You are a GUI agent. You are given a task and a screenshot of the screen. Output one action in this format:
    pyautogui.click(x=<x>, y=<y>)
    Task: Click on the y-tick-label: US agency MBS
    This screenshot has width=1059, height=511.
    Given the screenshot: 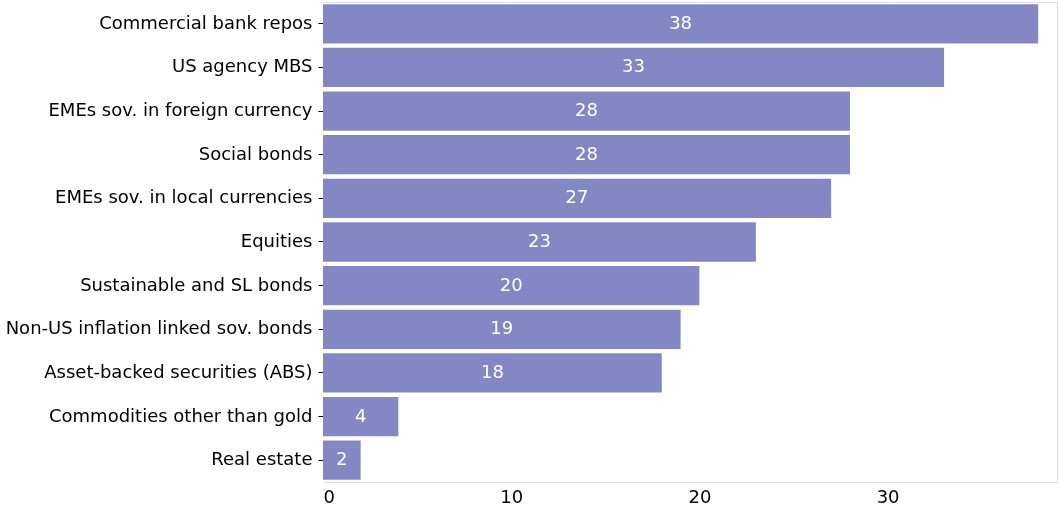 What is the action you would take?
    pyautogui.click(x=242, y=66)
    